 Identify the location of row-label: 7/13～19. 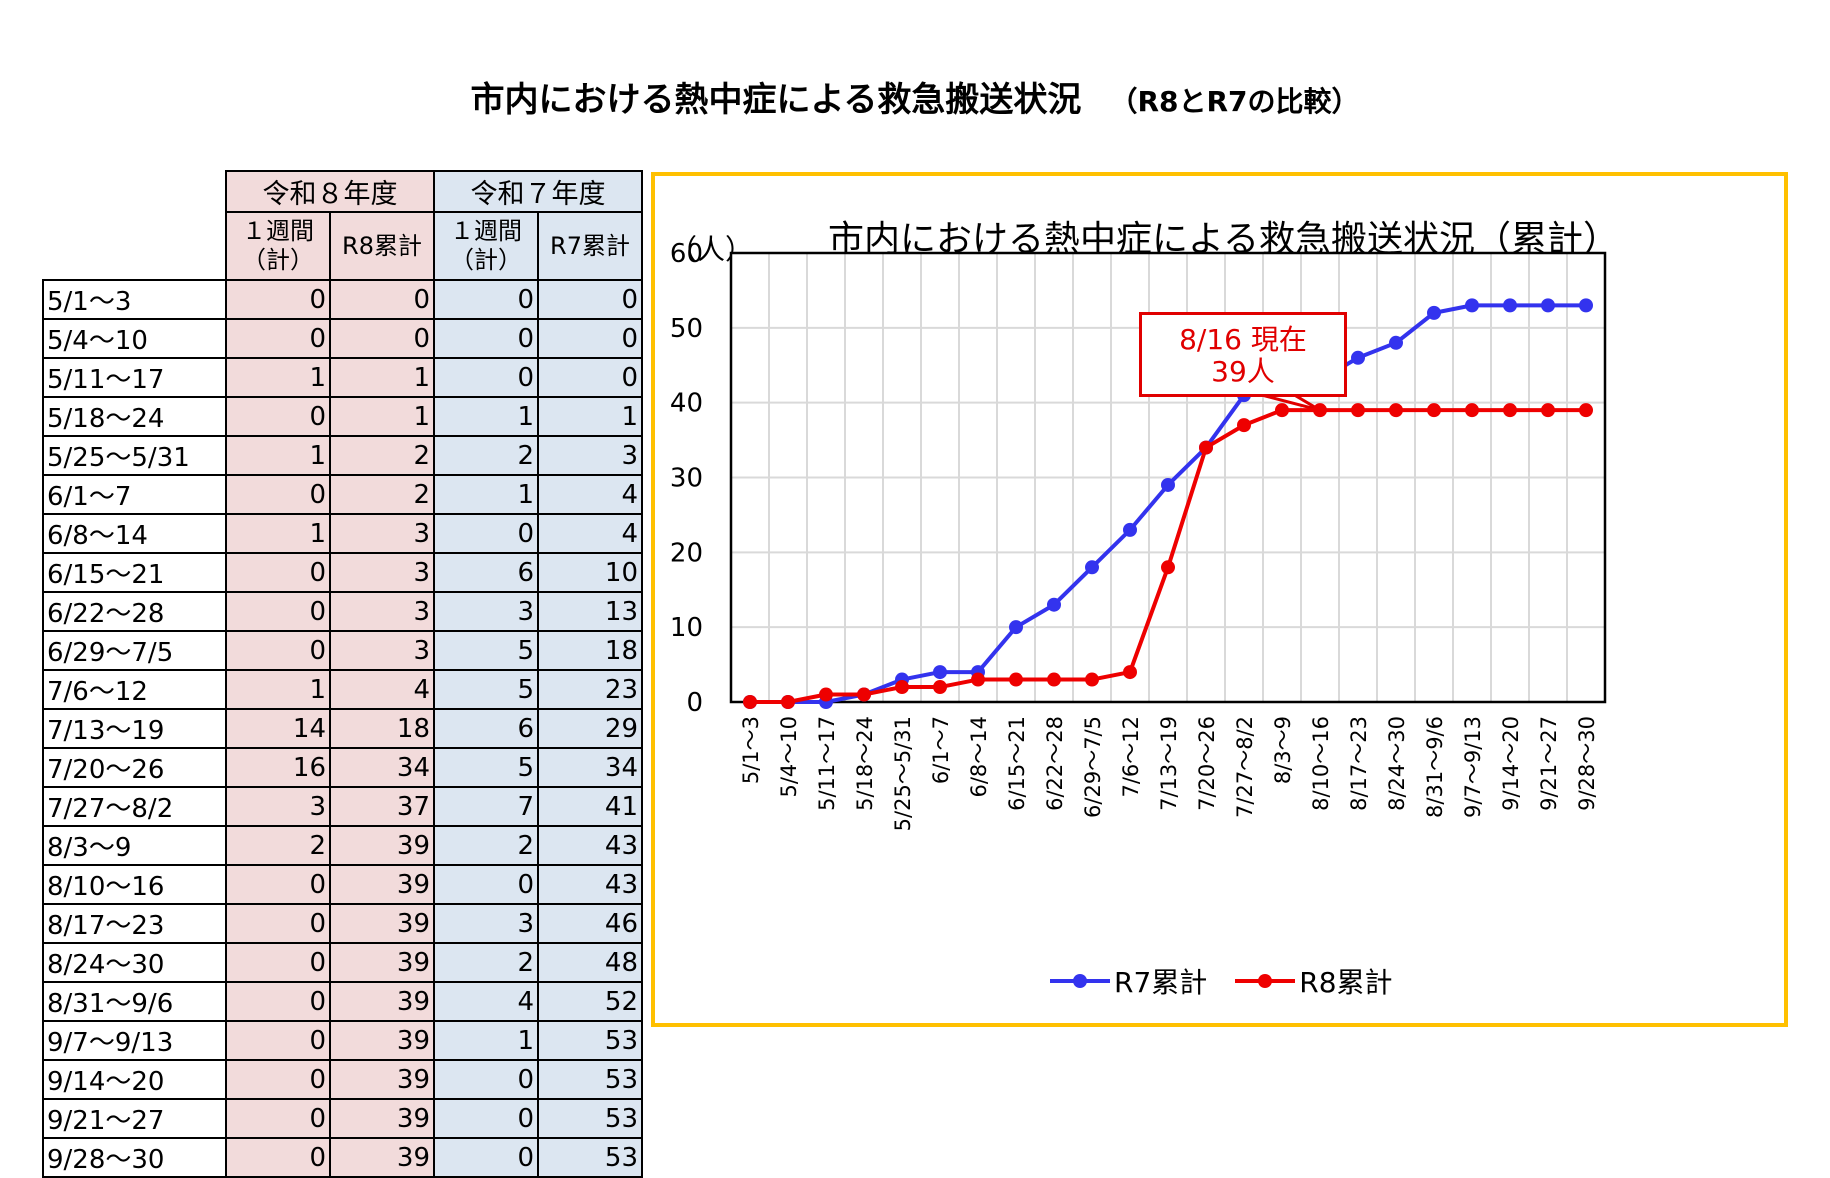
(134, 728).